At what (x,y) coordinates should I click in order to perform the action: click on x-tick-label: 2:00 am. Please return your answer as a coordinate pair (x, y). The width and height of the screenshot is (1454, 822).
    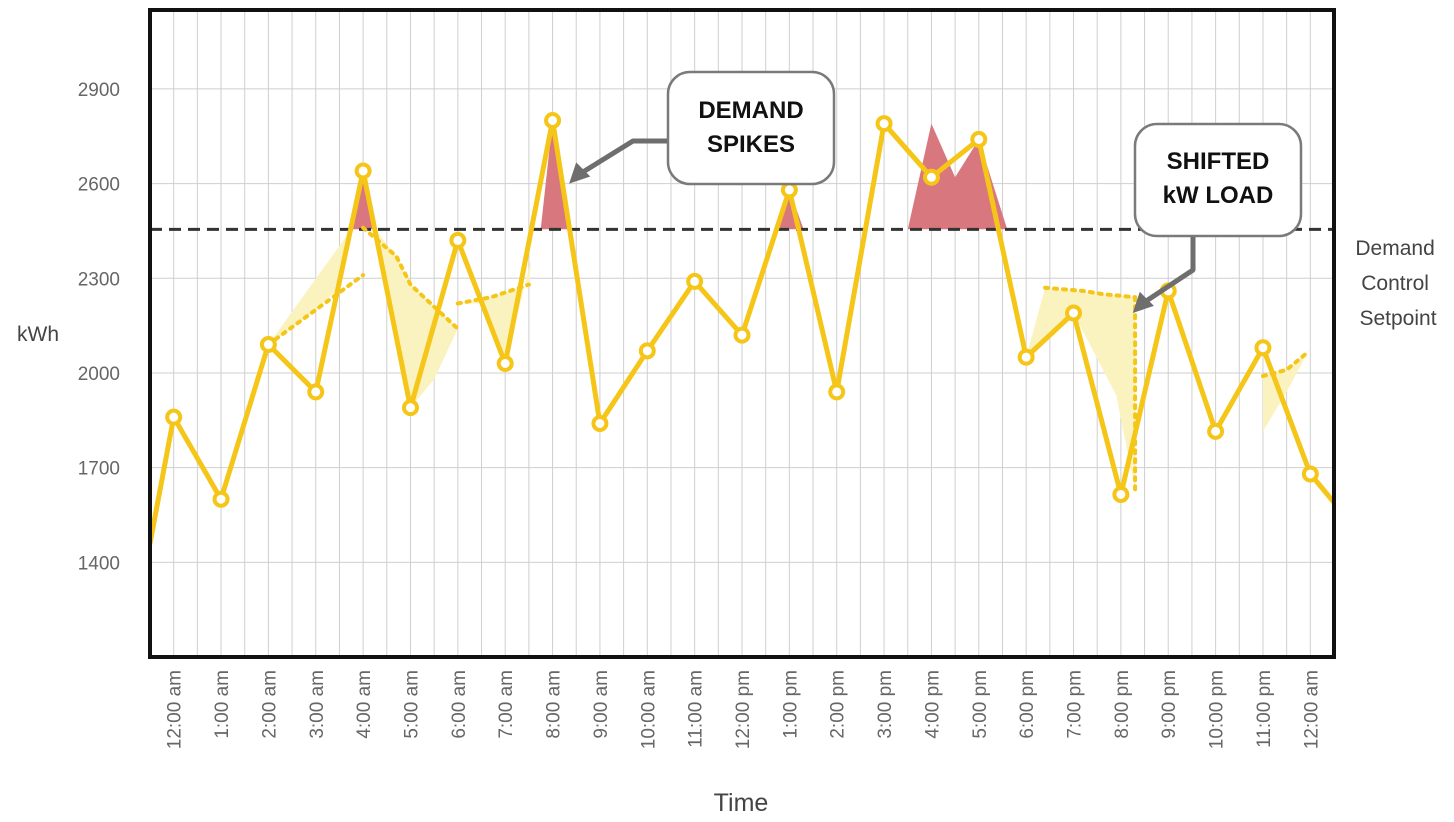
    Looking at the image, I should click on (269, 704).